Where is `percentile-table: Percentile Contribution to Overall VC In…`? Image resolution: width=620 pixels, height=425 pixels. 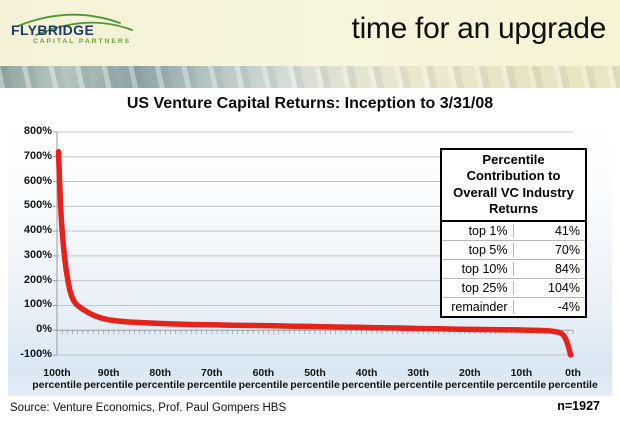 percentile-table: Percentile Contribution to Overall VC In… is located at coordinates (513, 233).